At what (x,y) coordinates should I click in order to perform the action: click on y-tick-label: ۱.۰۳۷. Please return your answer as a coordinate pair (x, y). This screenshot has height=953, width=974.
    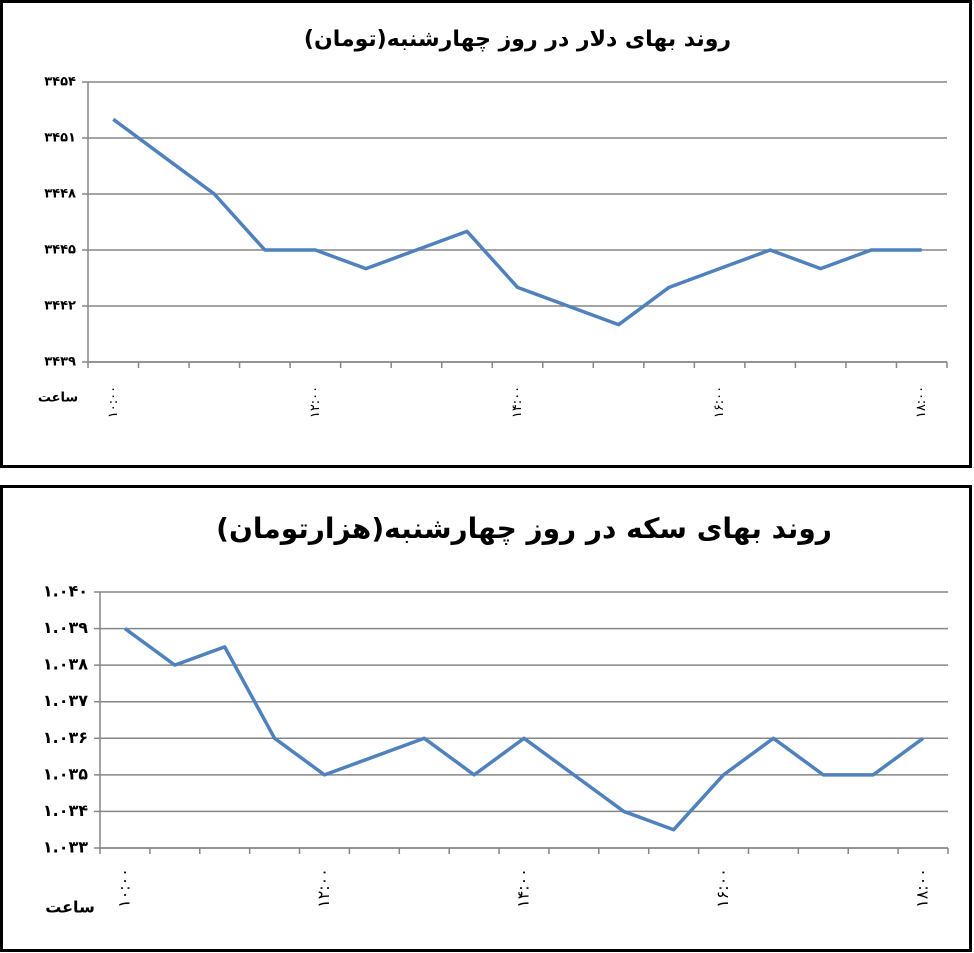
    Looking at the image, I should click on (65, 700).